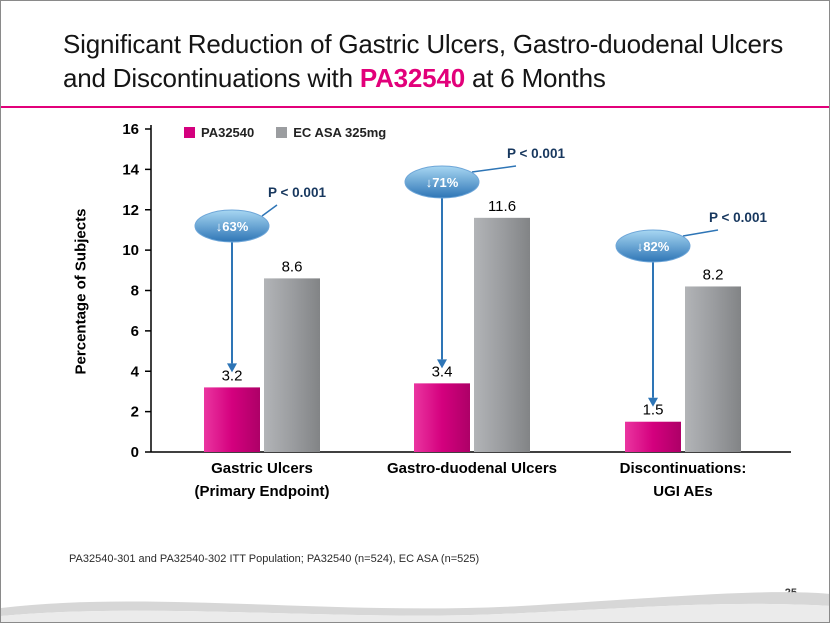 The image size is (830, 623). Describe the element at coordinates (189, 132) in the screenshot. I see `legend-swatch-pink` at that location.